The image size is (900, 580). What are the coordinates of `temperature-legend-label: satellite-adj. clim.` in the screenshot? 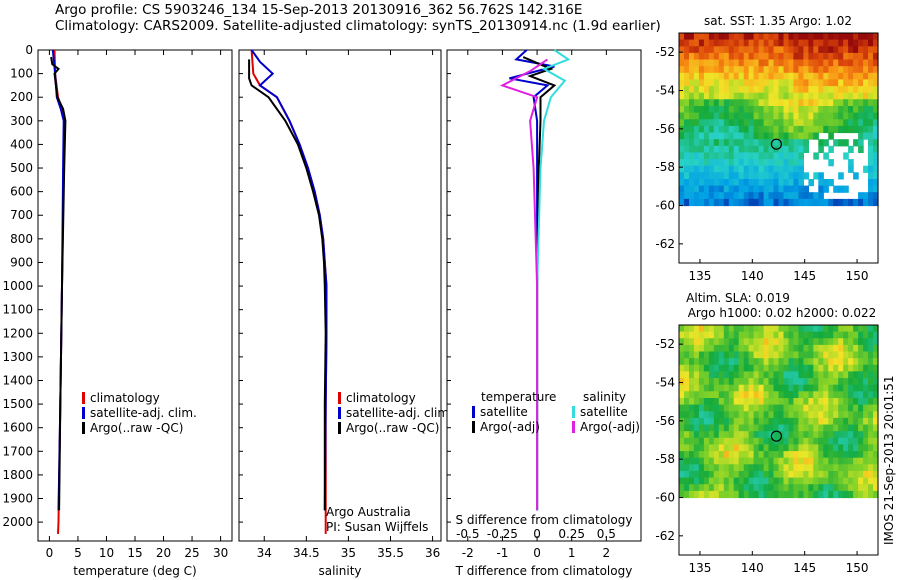 It's located at (143, 413).